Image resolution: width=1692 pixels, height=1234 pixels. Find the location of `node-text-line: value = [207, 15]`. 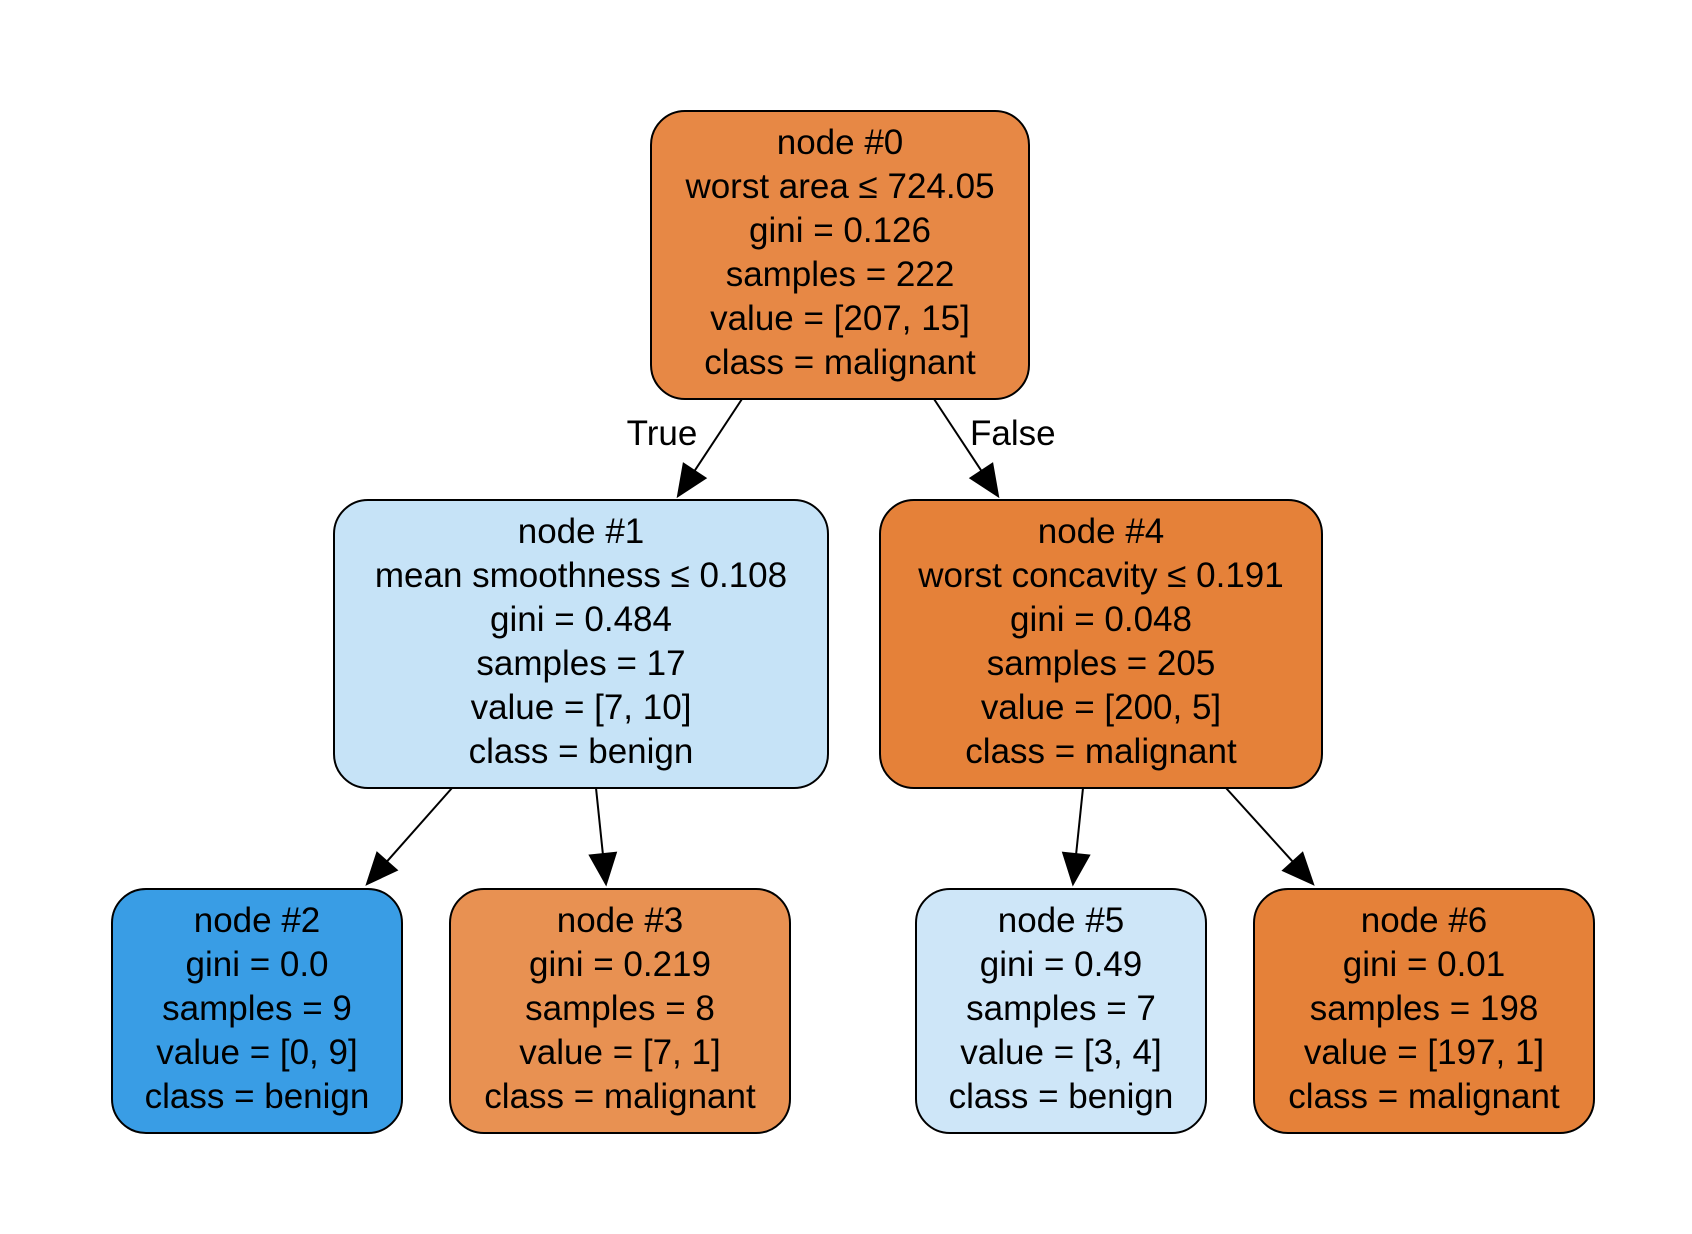

node-text-line: value = [207, 15] is located at coordinates (840, 318).